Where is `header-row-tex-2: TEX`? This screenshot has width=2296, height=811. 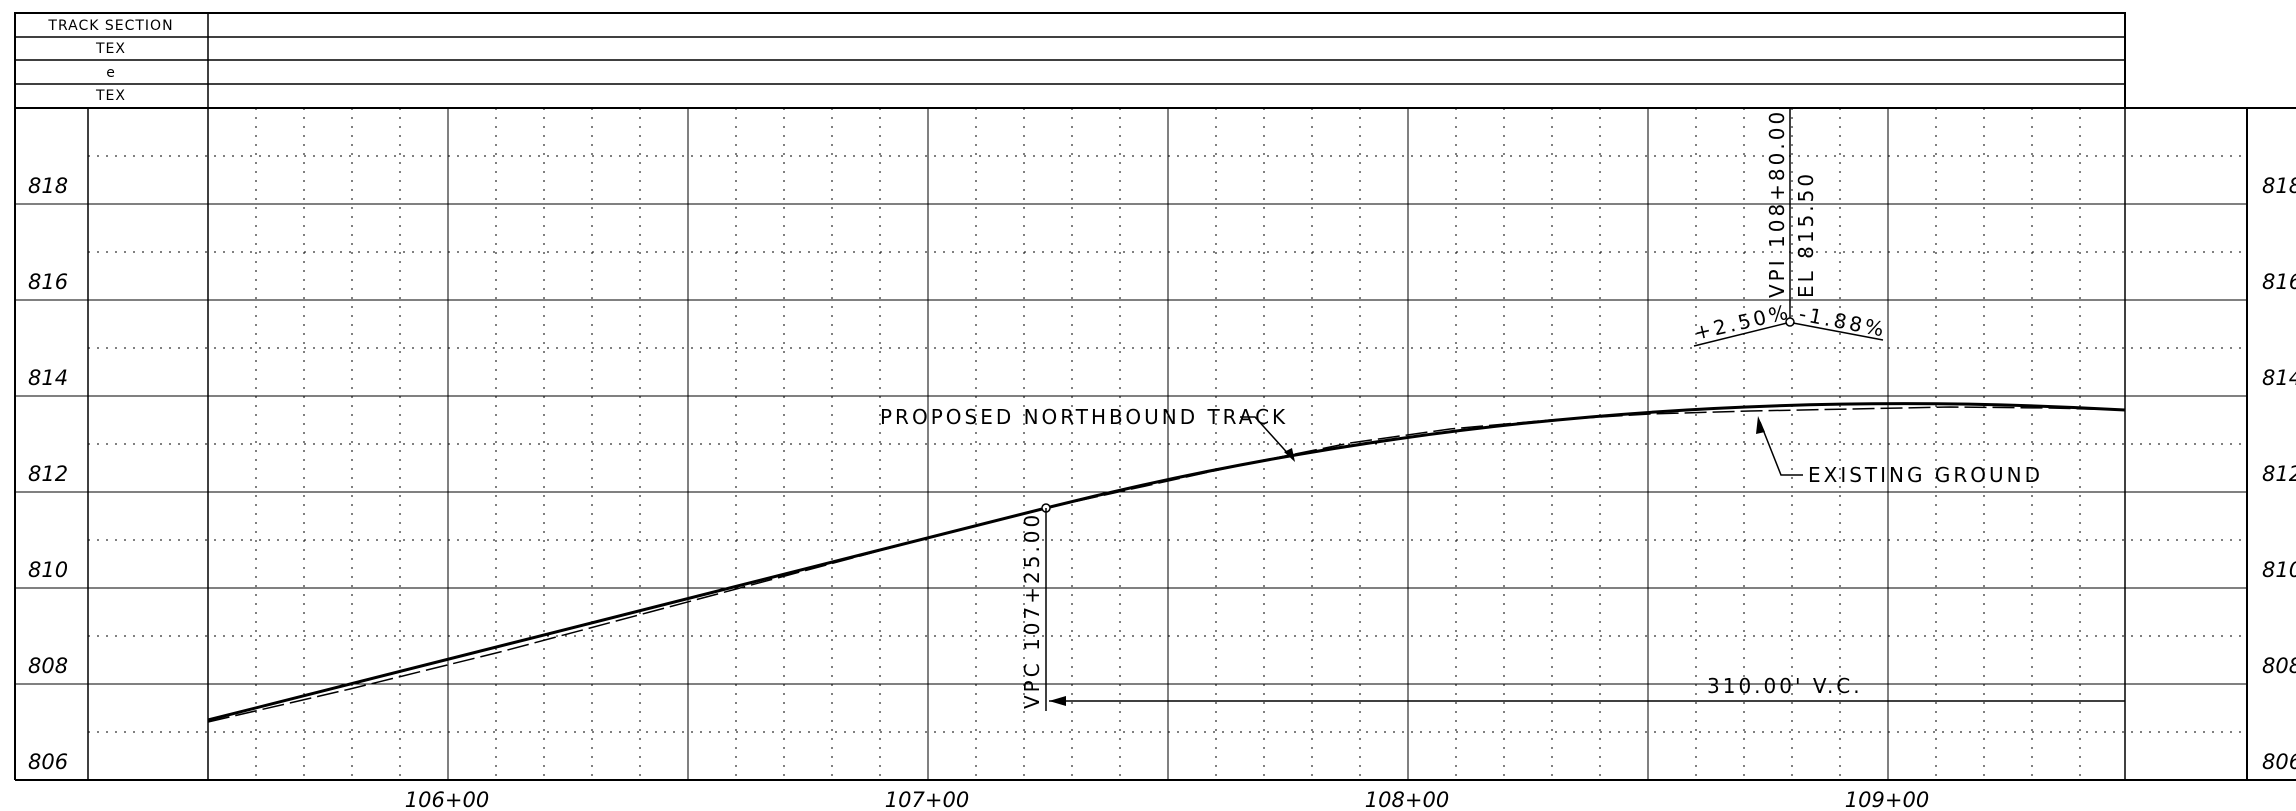
header-row-tex-2: TEX is located at coordinates (110, 96).